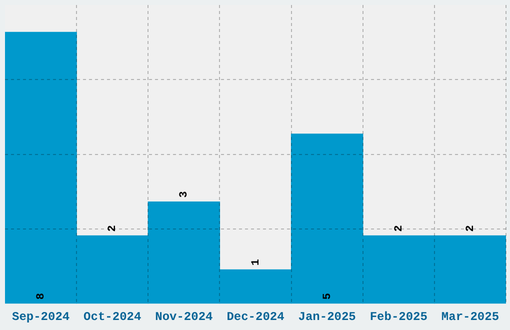 The image size is (510, 330). What do you see at coordinates (327, 317) in the screenshot?
I see `x-tick-label: Jan-2025` at bounding box center [327, 317].